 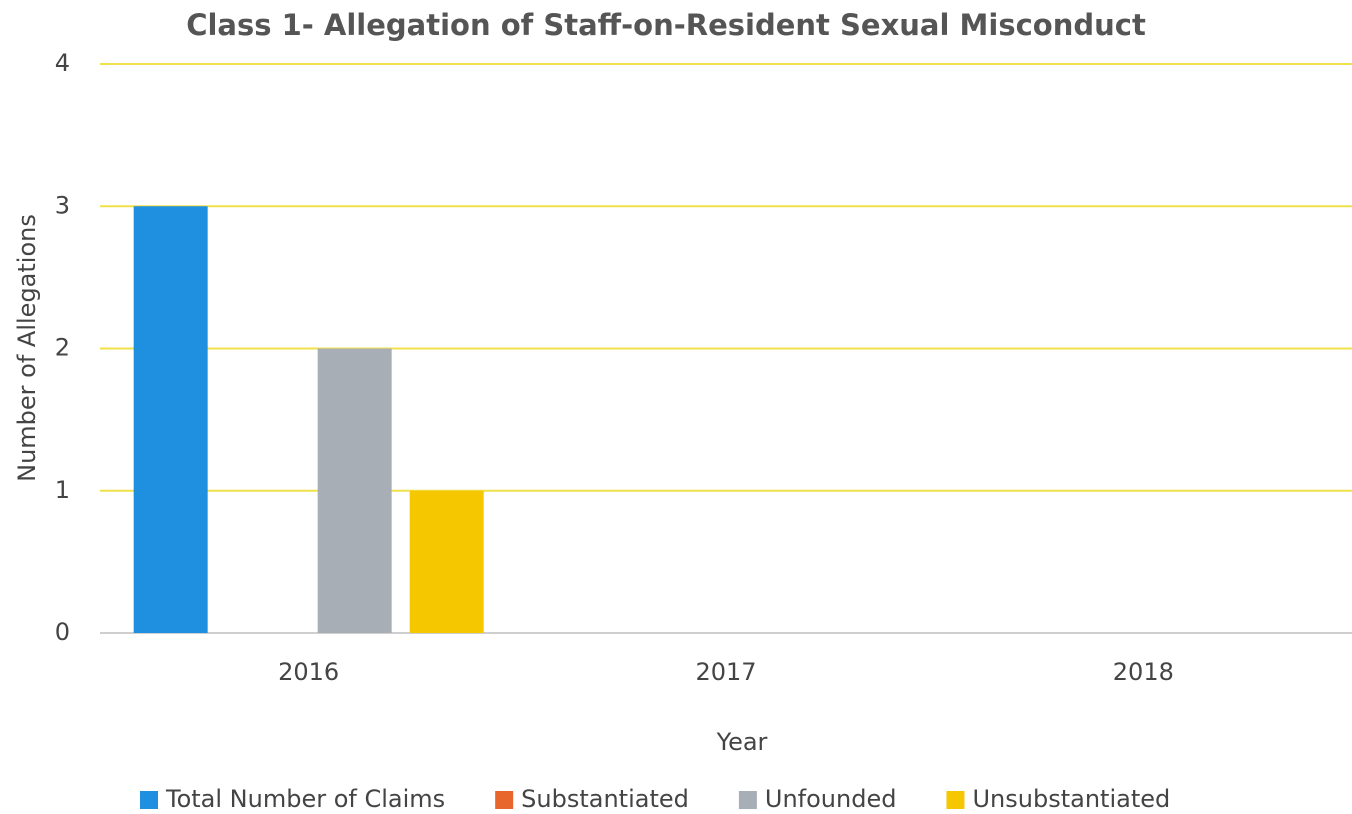 What do you see at coordinates (27, 348) in the screenshot?
I see `y-axis-label: Number of Allegations` at bounding box center [27, 348].